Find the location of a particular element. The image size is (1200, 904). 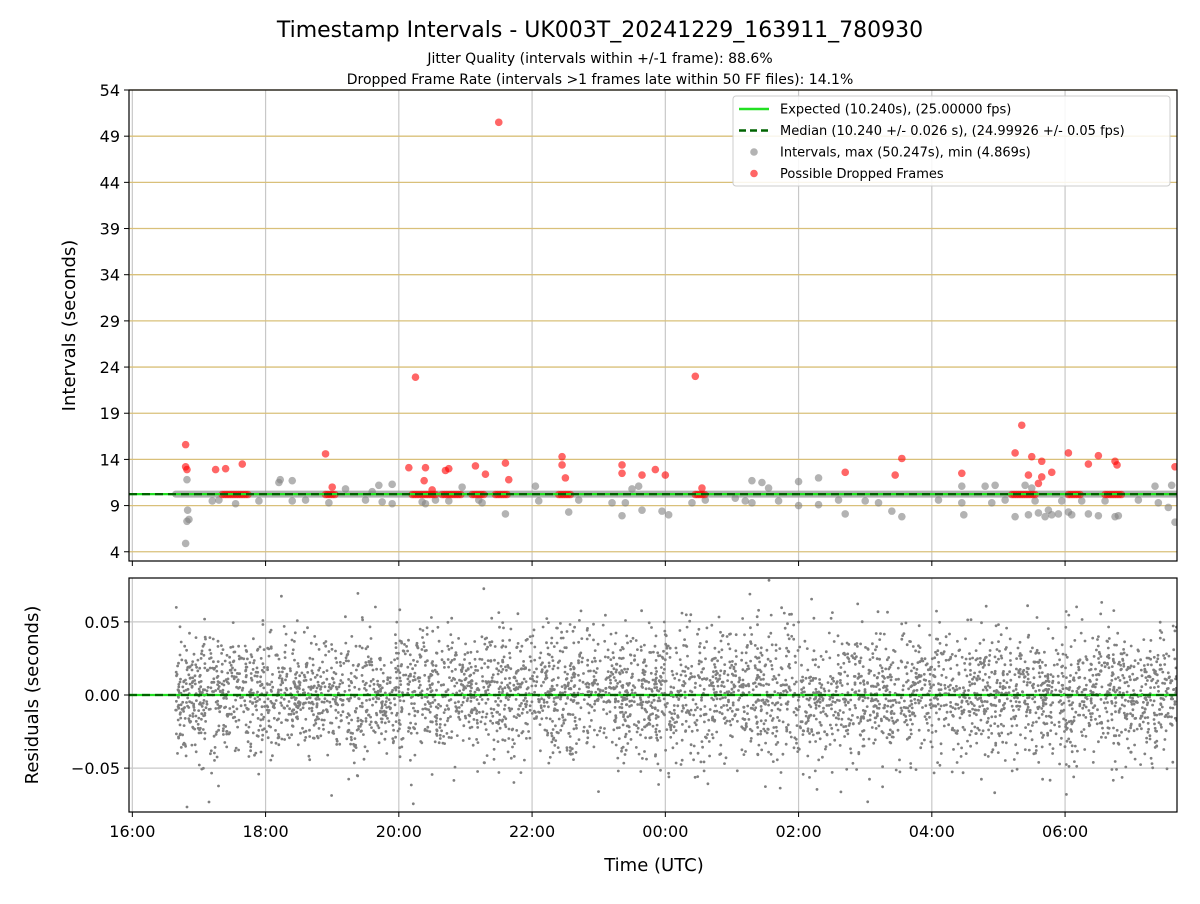

residuals-y-axis-label: Residuals (seconds) is located at coordinates (32, 695).